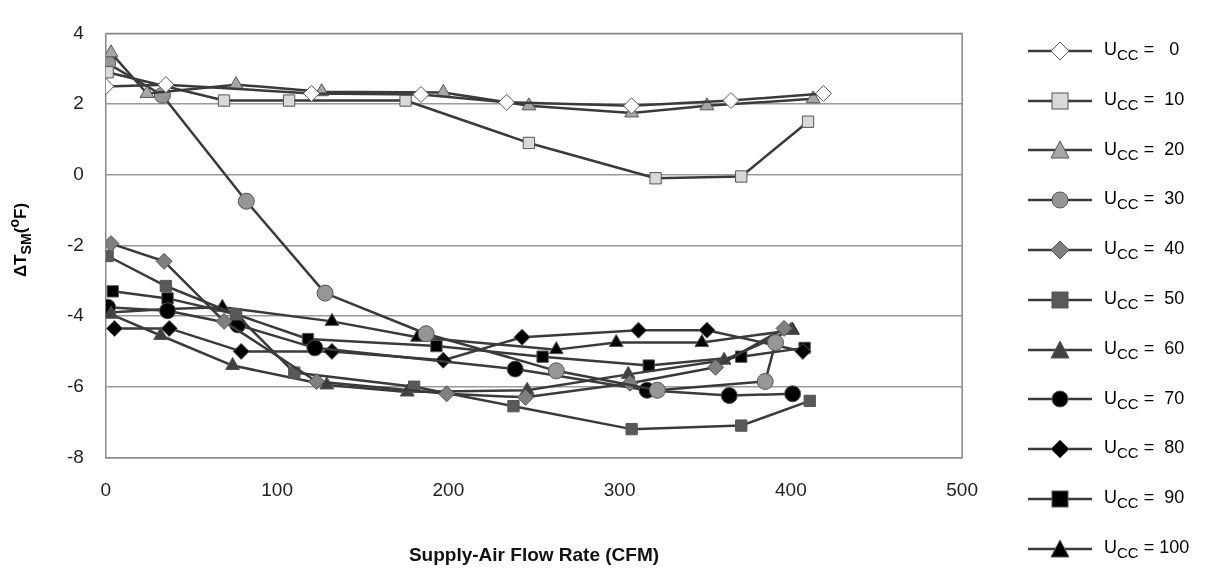 The width and height of the screenshot is (1206, 571). Describe the element at coordinates (1144, 399) in the screenshot. I see `legend-label: U$_{CC}$ = 70` at that location.